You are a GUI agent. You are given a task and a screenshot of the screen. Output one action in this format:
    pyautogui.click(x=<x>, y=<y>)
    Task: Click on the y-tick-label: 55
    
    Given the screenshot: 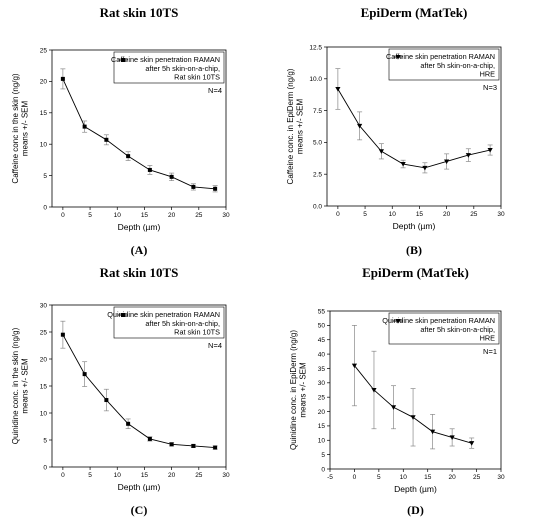 What is the action you would take?
    pyautogui.click(x=322, y=311)
    